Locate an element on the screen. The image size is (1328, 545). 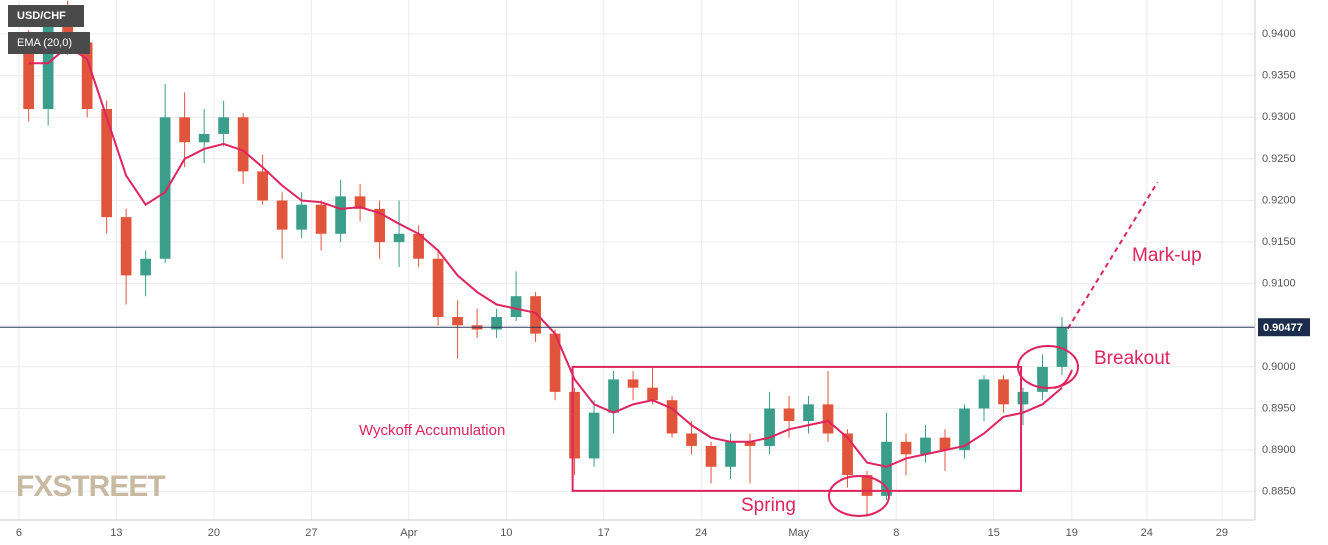
range-box is located at coordinates (797, 428).